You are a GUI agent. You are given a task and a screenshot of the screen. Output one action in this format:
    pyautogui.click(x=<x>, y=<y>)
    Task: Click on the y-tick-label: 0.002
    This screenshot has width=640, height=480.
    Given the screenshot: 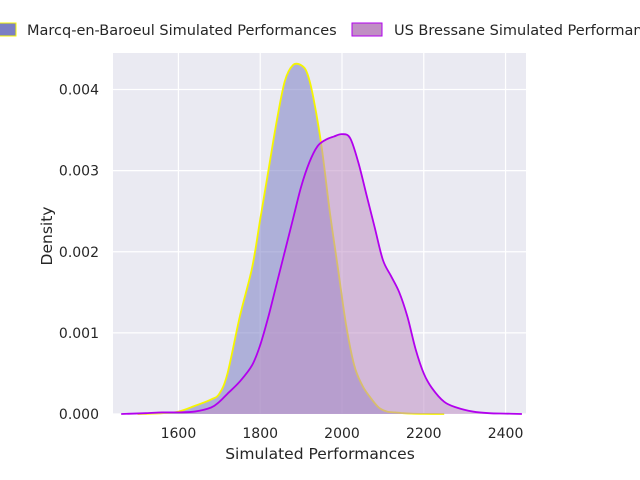 What is the action you would take?
    pyautogui.click(x=79, y=253)
    